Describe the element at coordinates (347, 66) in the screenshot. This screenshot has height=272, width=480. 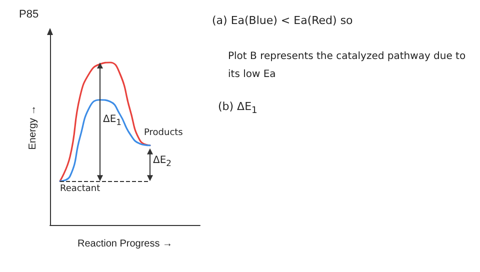
I see `text: Plot B represents the catalyzed pathway due to its low Ea` at that location.